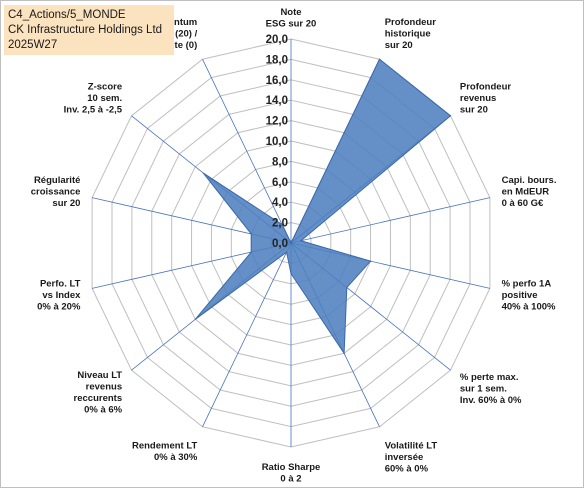 Image resolution: width=584 pixels, height=488 pixels. Describe the element at coordinates (277, 60) in the screenshot. I see `tick-label: 18,0` at that location.